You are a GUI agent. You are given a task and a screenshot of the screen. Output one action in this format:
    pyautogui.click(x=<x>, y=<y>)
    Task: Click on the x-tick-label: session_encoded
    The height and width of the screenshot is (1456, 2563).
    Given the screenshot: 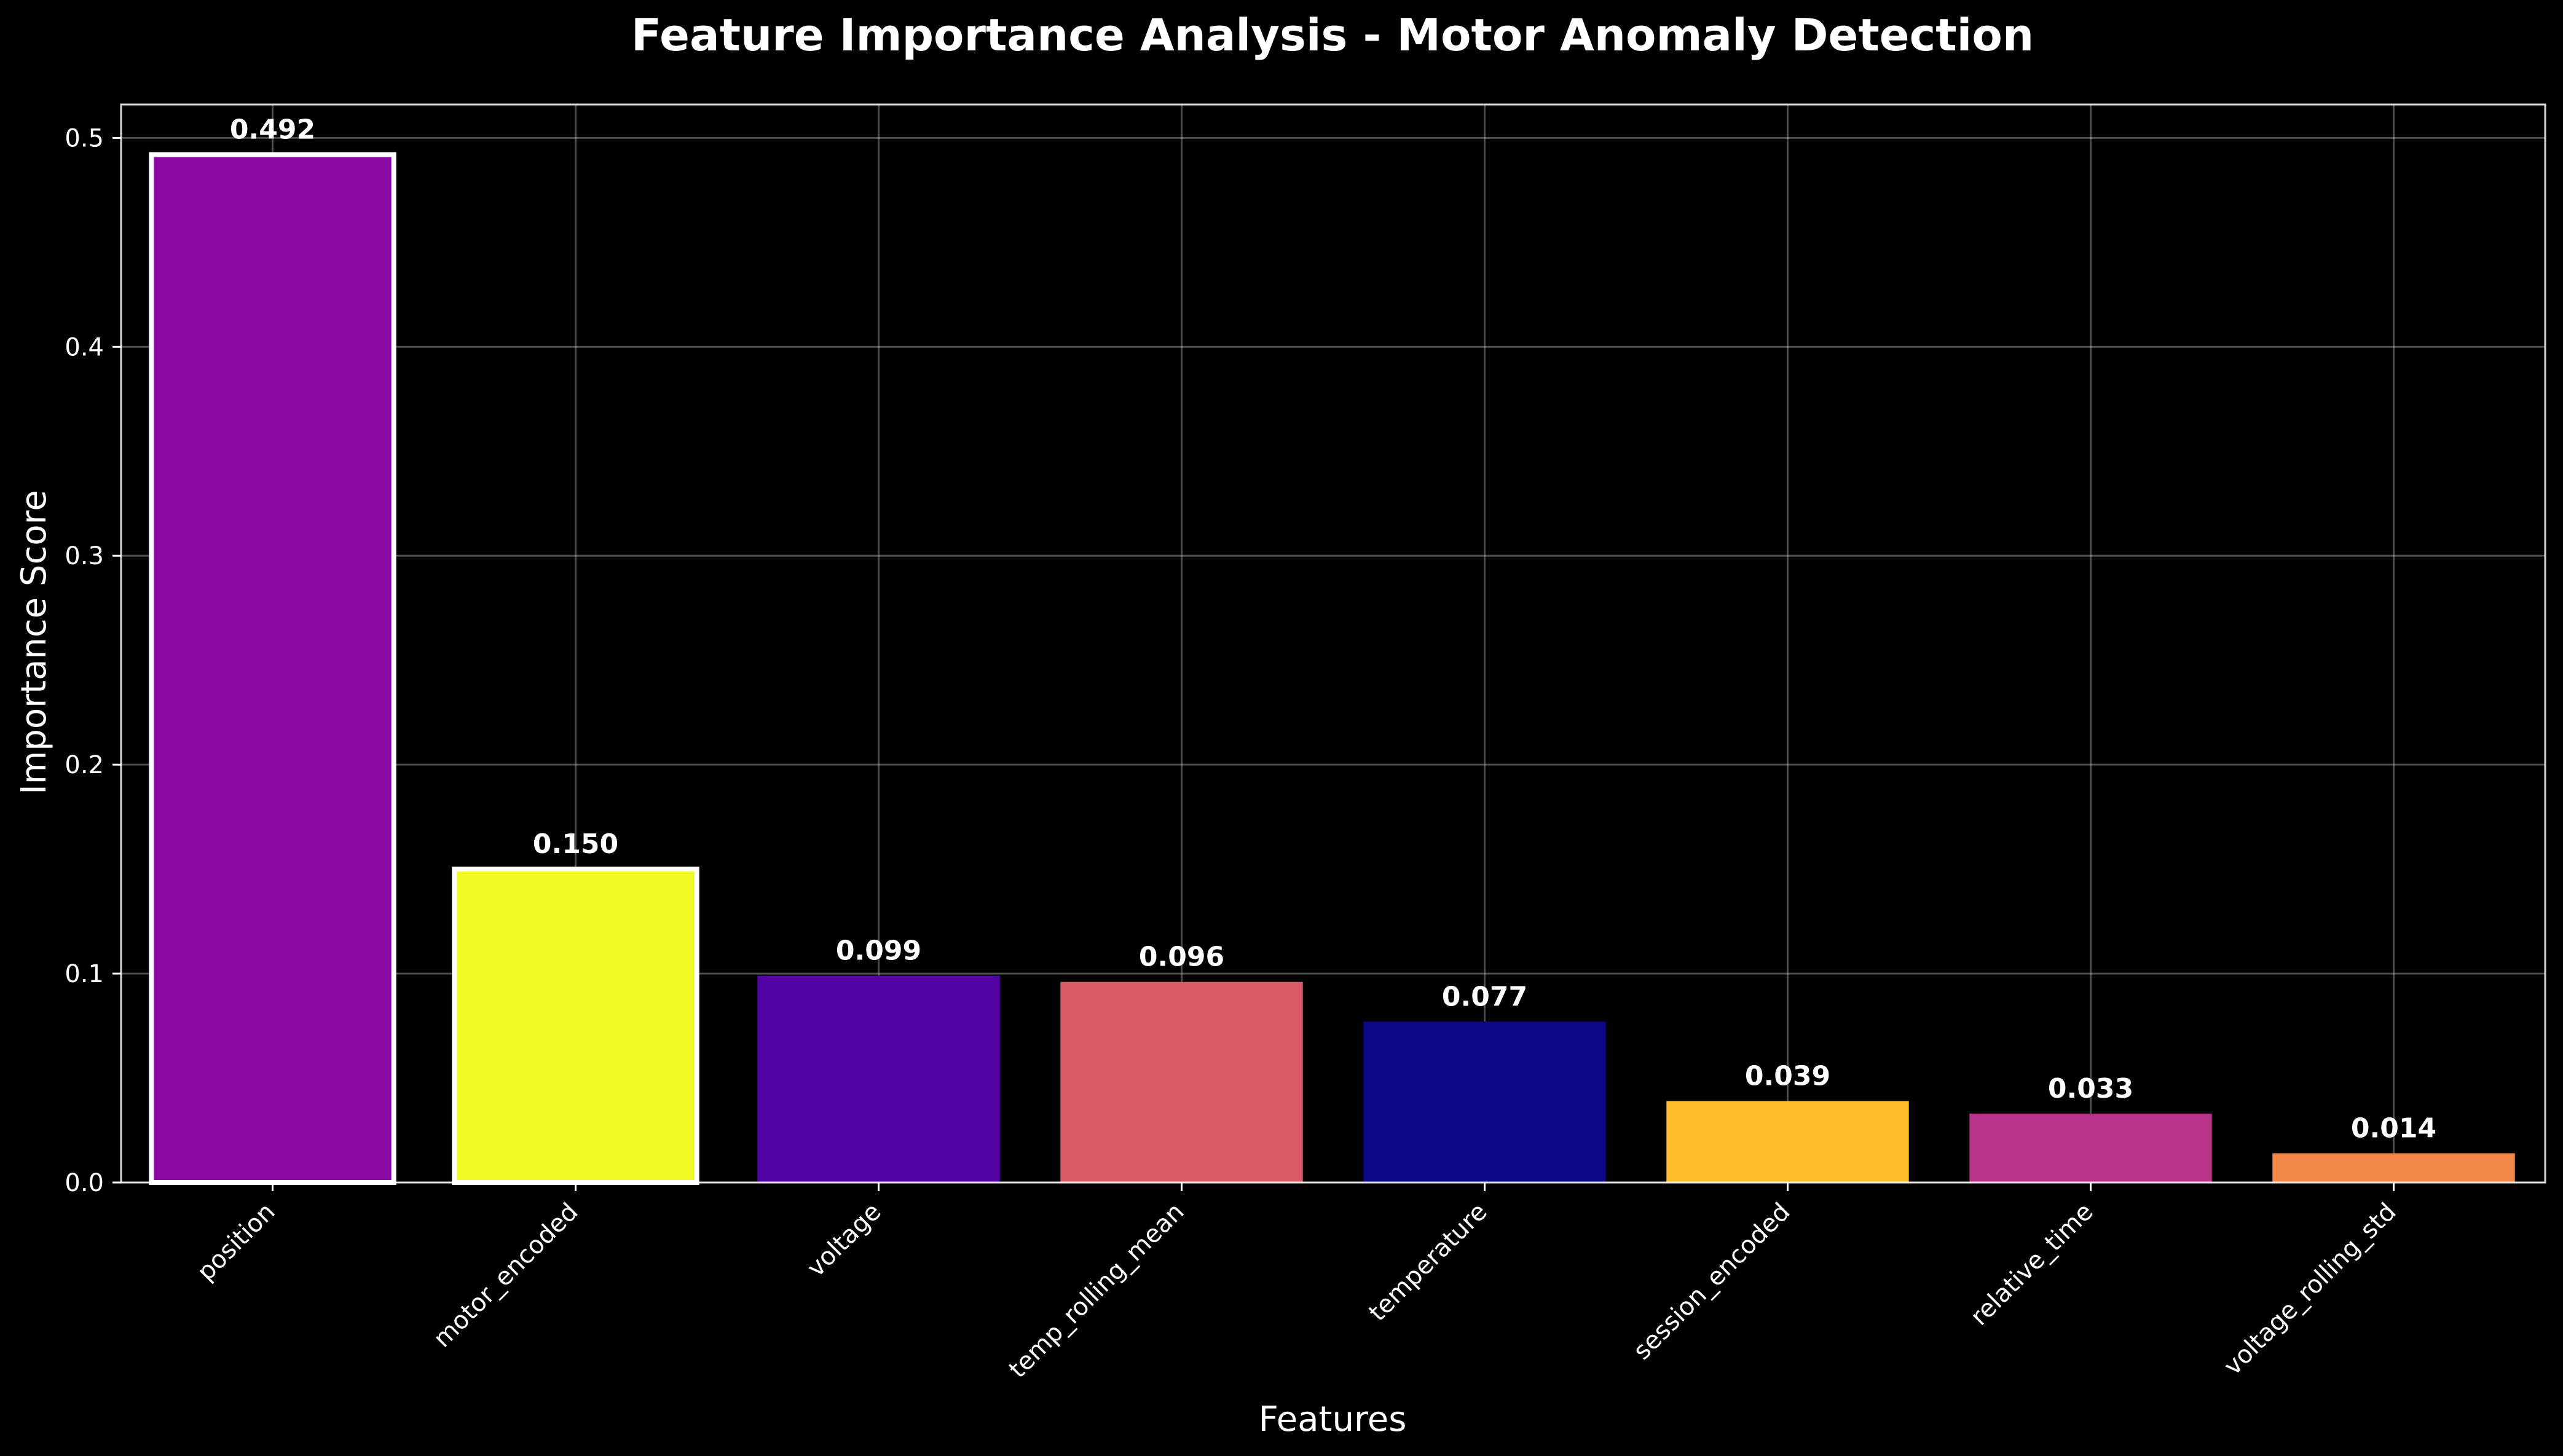 What is the action you would take?
    pyautogui.click(x=1712, y=1282)
    